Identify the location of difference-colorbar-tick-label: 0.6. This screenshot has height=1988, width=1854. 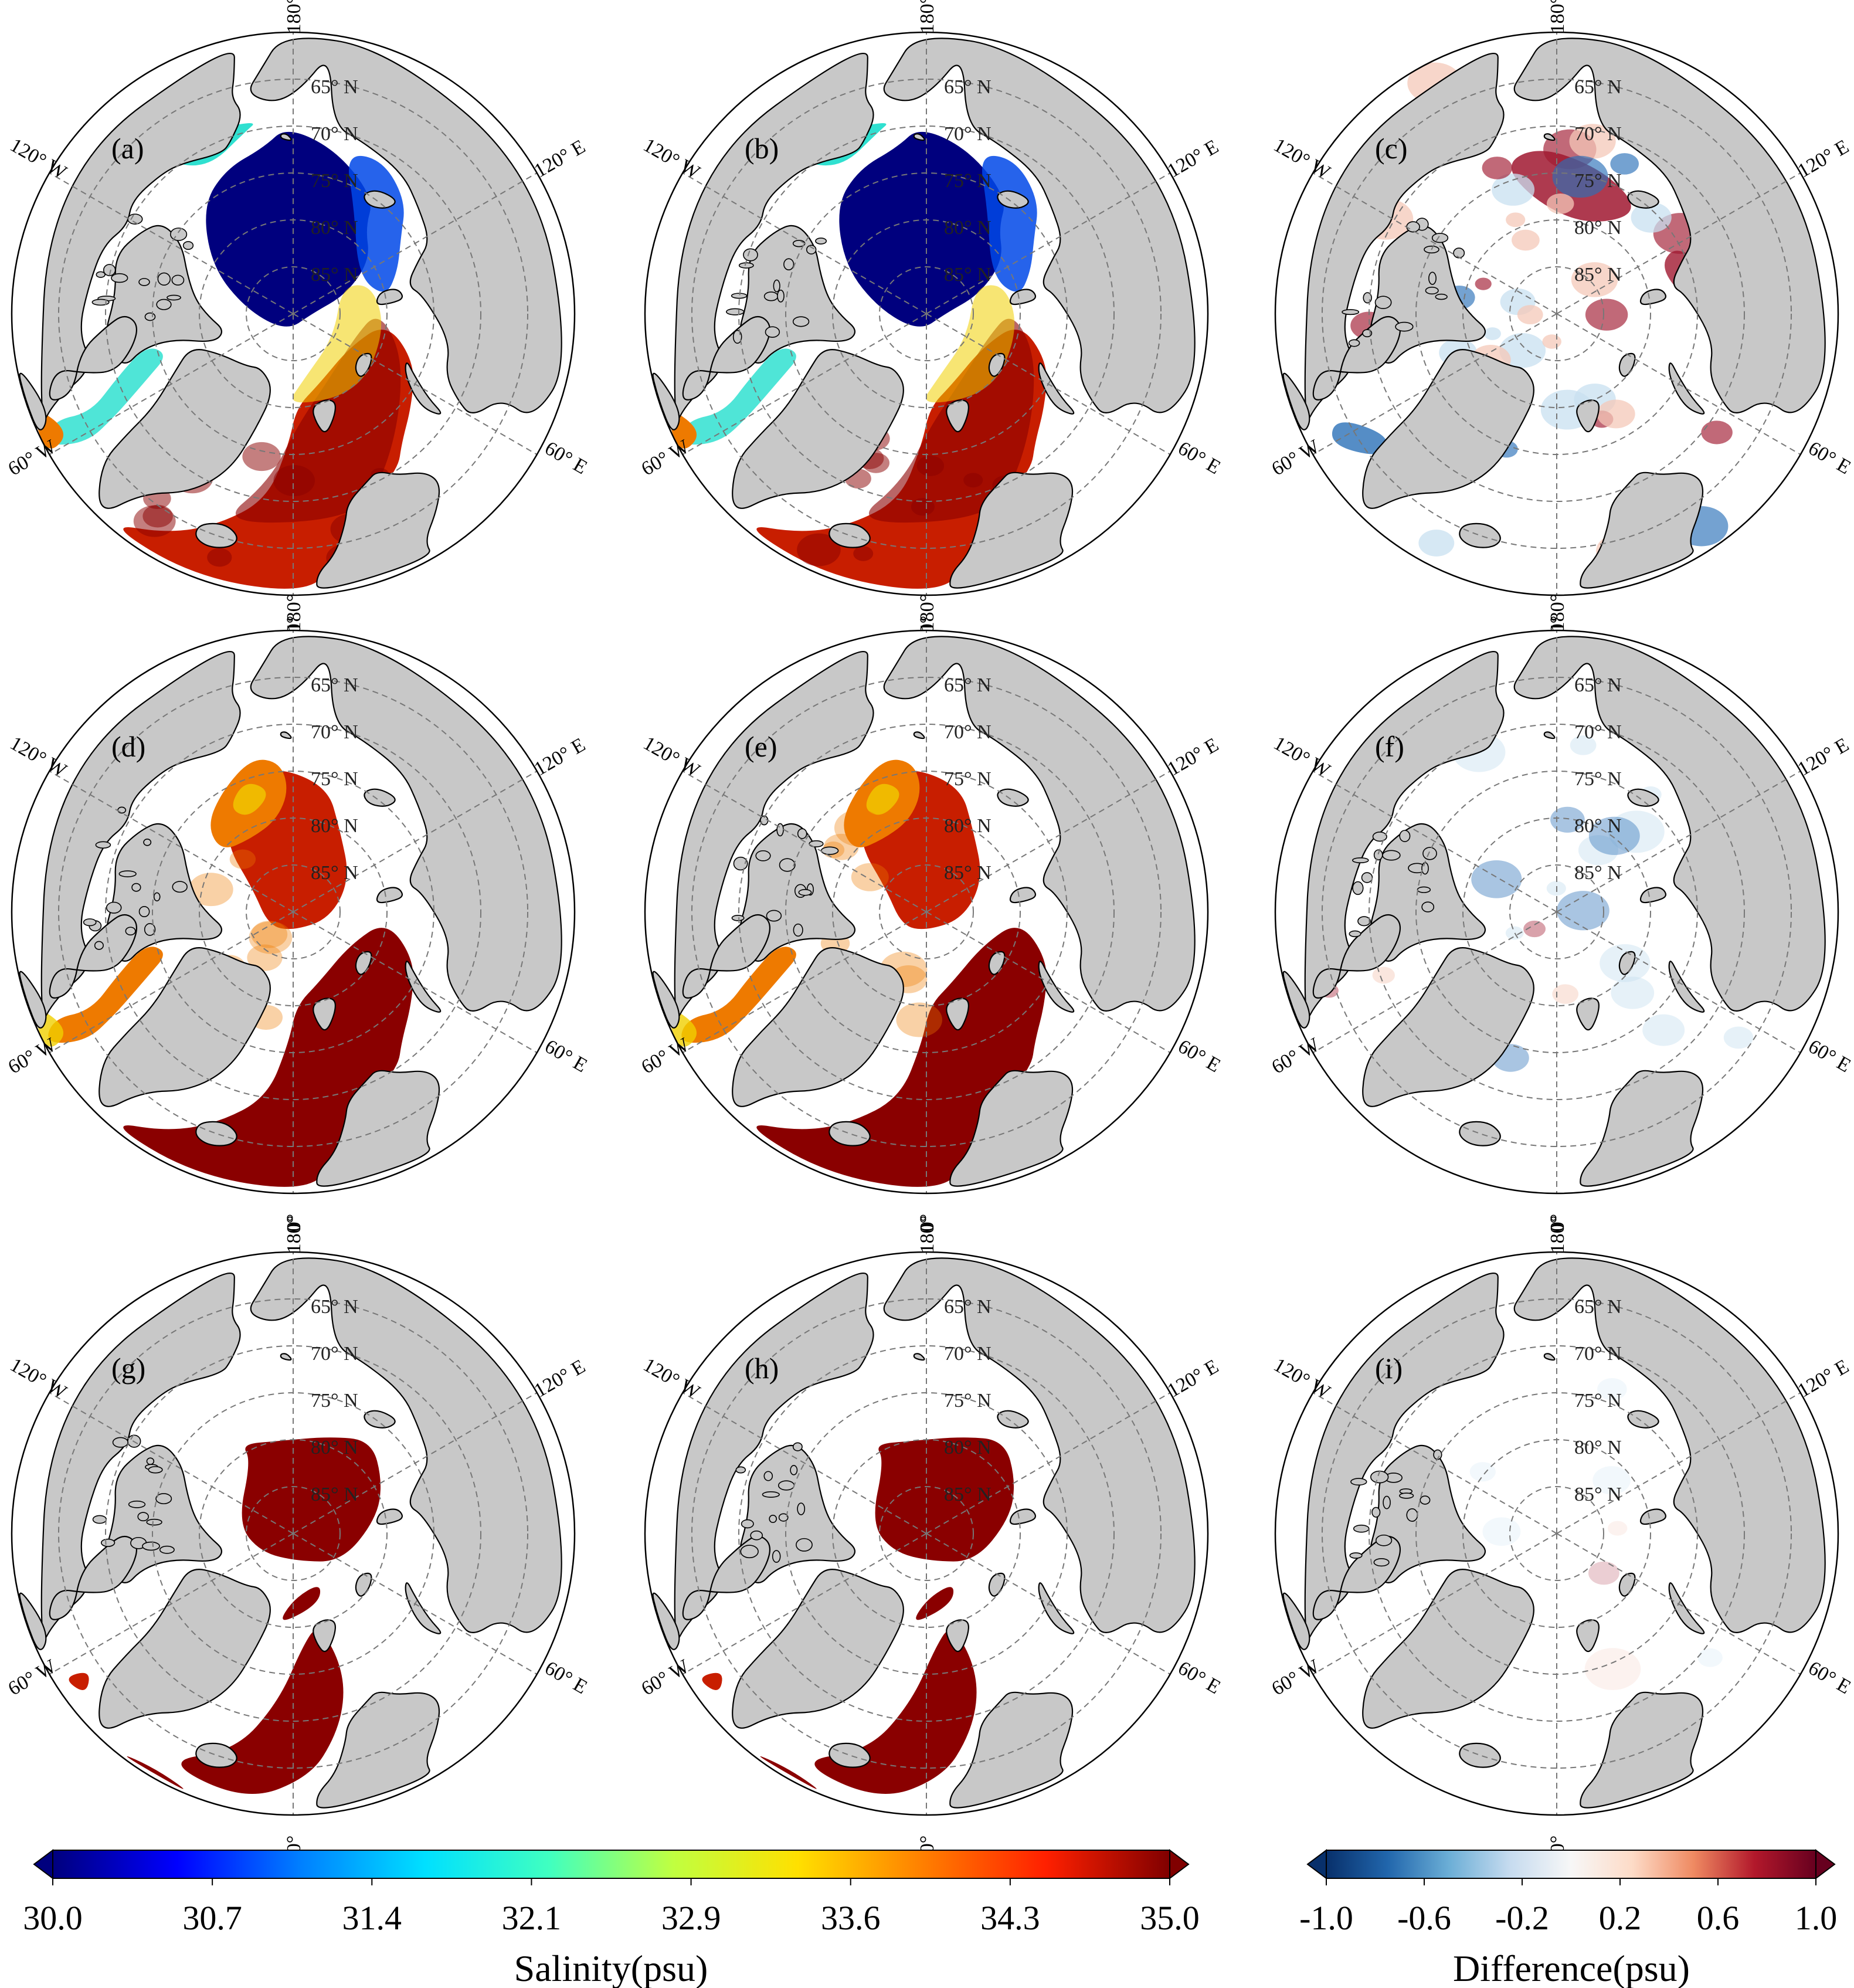
(1718, 1918).